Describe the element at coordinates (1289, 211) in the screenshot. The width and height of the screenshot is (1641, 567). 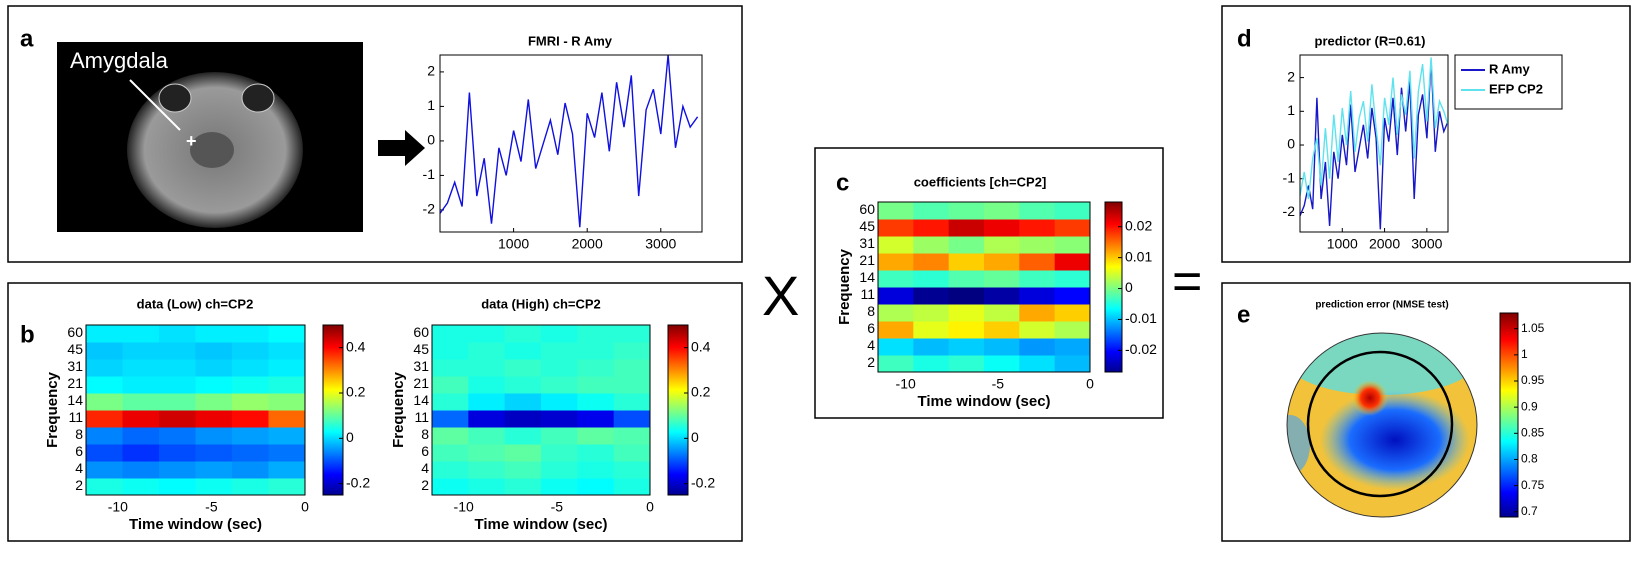
I see `y-tick-label: -2` at that location.